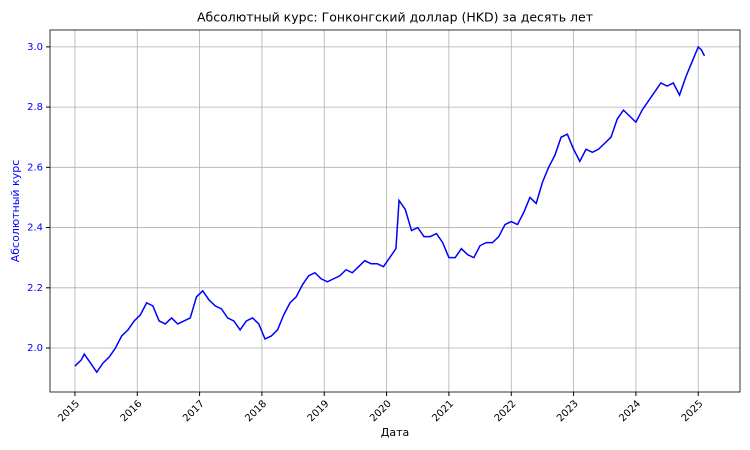 The image size is (750, 450). Describe the element at coordinates (630, 411) in the screenshot. I see `x-tick-label: 2024` at that location.